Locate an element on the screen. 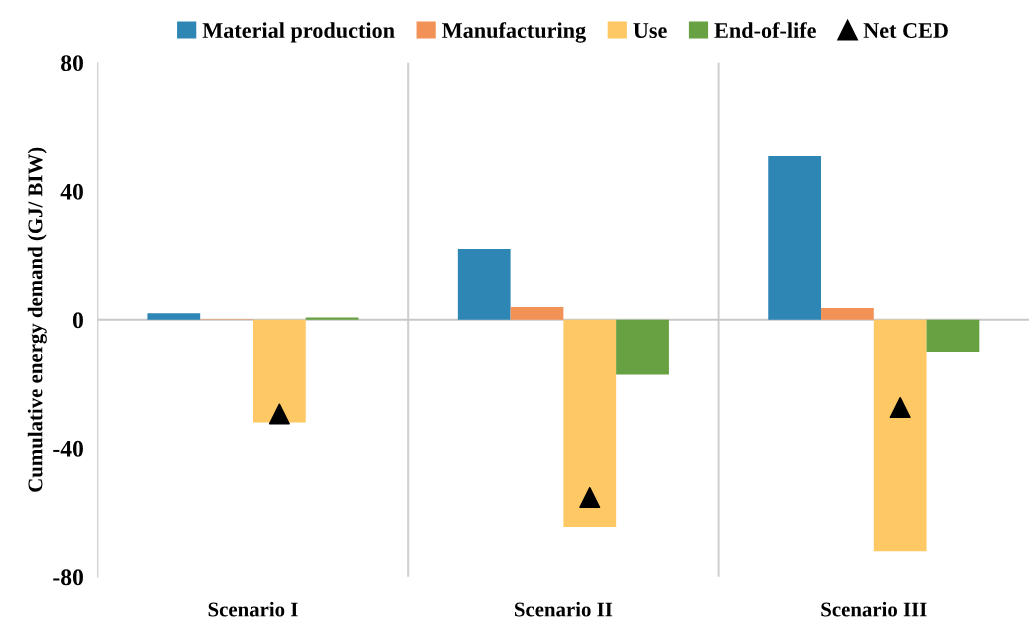 This screenshot has height=627, width=1029. x-tick-label: Scenario I is located at coordinates (253, 609).